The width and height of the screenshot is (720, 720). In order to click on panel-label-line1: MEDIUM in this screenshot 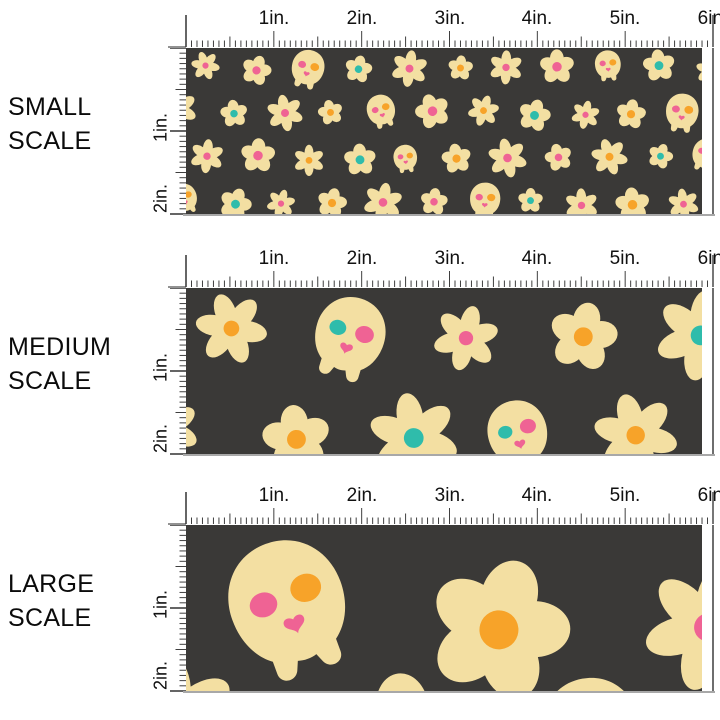, I will do `click(60, 347)`.